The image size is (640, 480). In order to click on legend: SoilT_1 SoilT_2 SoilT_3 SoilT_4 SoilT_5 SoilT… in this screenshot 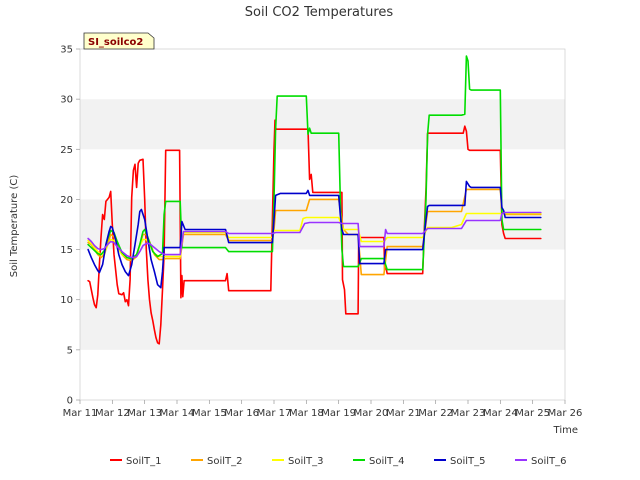, I will do `click(338, 461)`.